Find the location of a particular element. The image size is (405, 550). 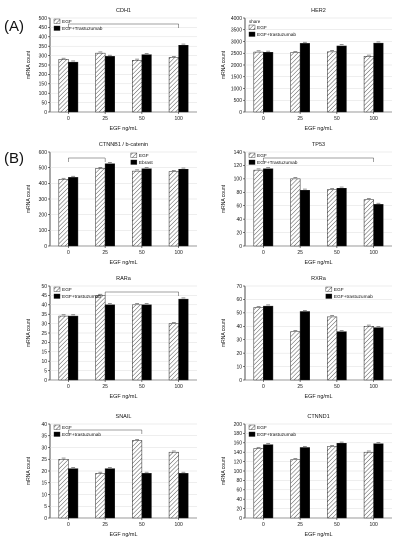

chart-title: TP53 is located at coordinates (318, 145).